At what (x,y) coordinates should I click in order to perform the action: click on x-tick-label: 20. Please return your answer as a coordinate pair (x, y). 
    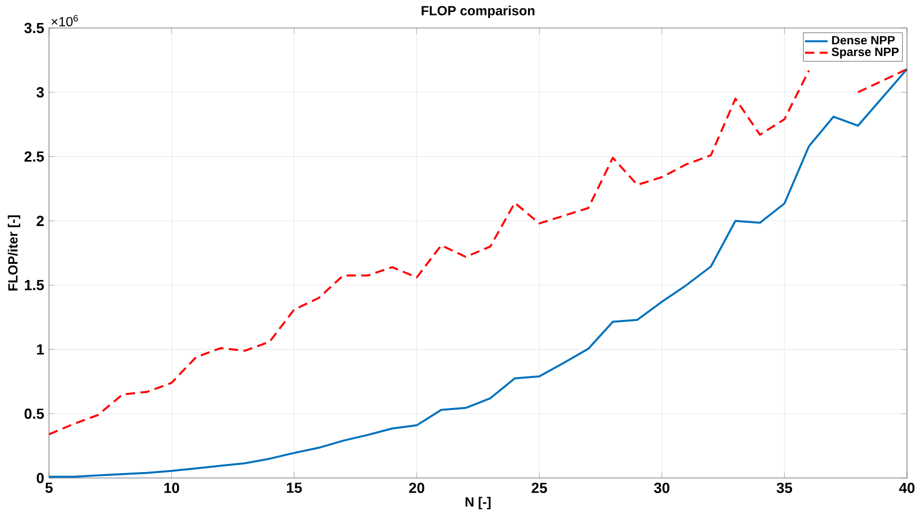
    Looking at the image, I should click on (416, 488).